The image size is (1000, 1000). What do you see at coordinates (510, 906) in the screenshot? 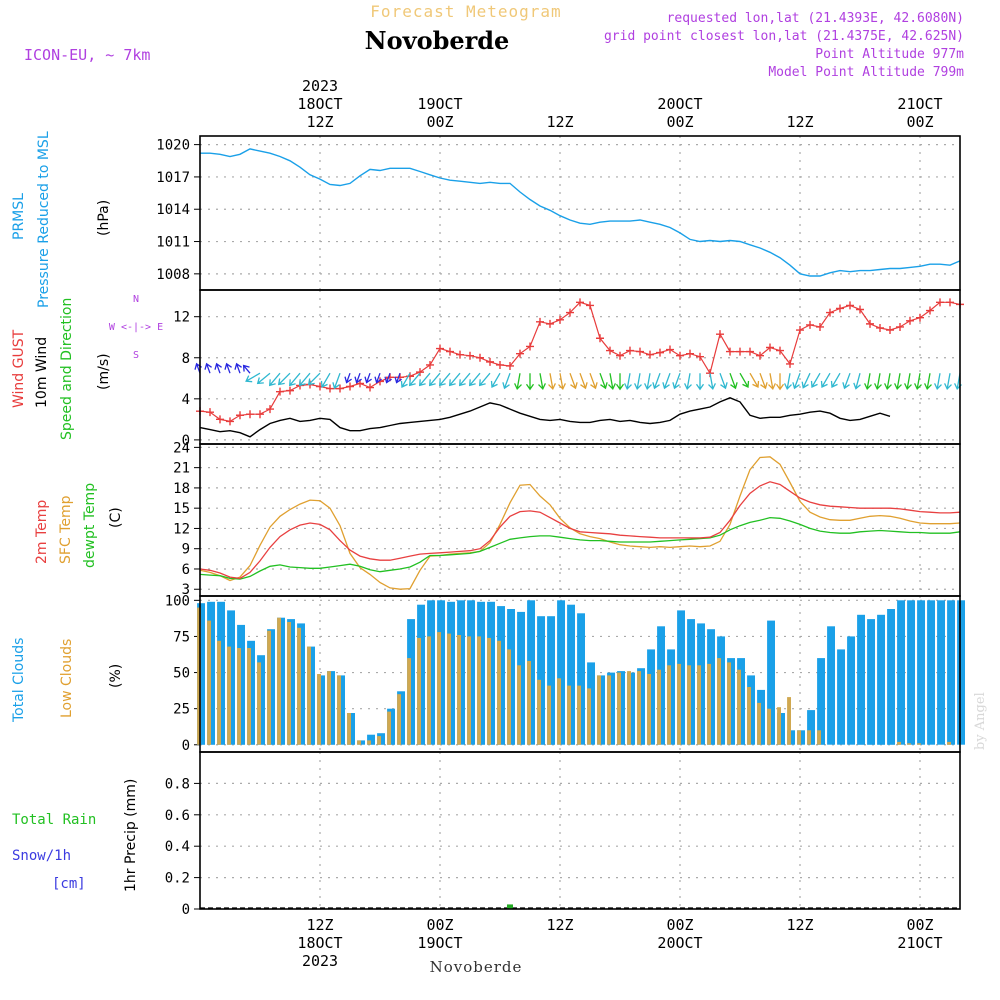
I see `rain-bar` at bounding box center [510, 906].